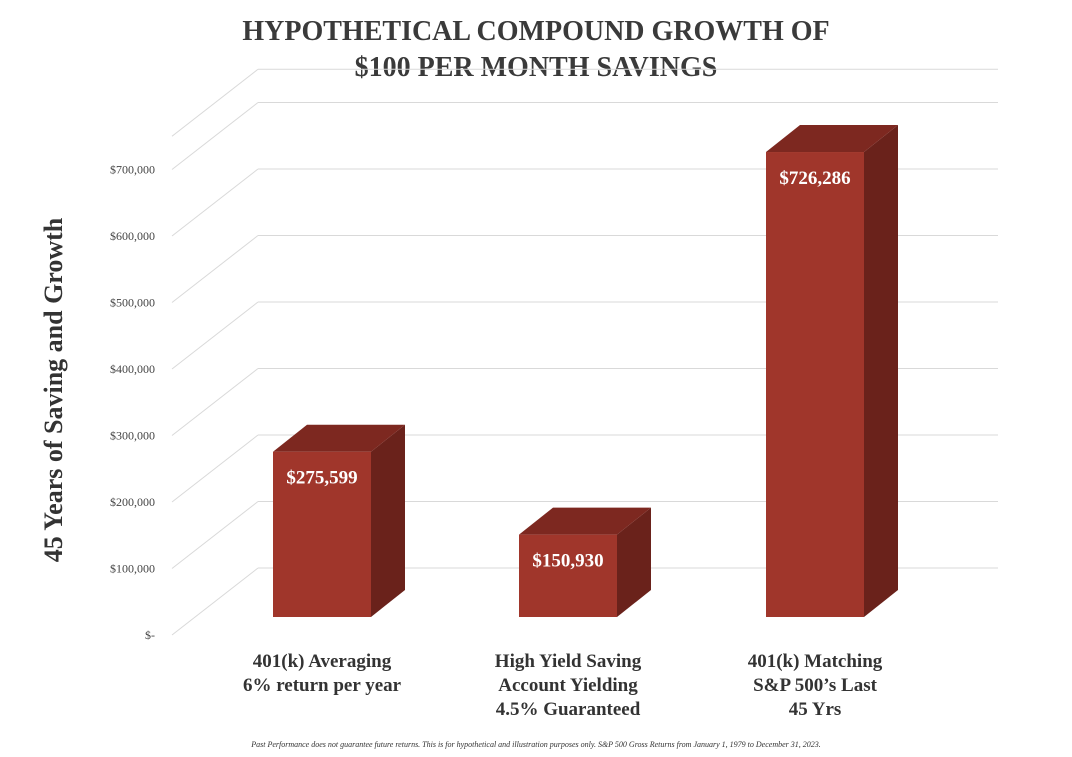 Image resolution: width=1072 pixels, height=757 pixels. I want to click on y-tick-label: $600,000, so click(132, 236).